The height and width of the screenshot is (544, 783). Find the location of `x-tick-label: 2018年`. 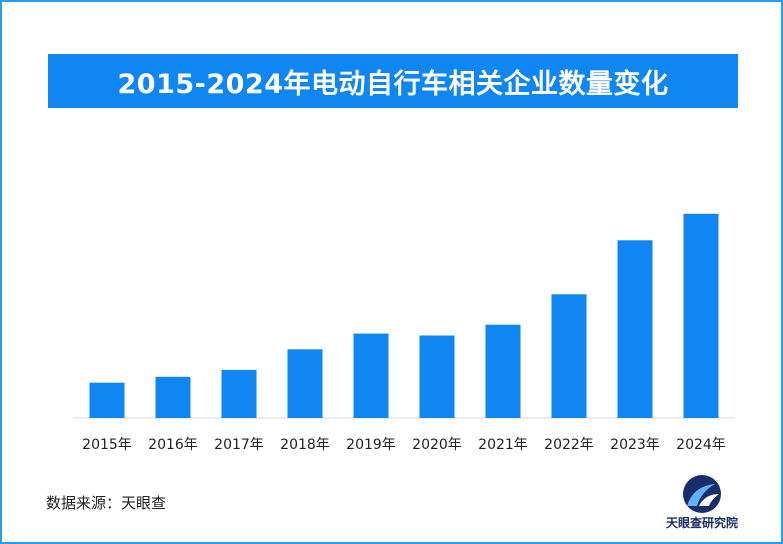

x-tick-label: 2018年 is located at coordinates (305, 445).